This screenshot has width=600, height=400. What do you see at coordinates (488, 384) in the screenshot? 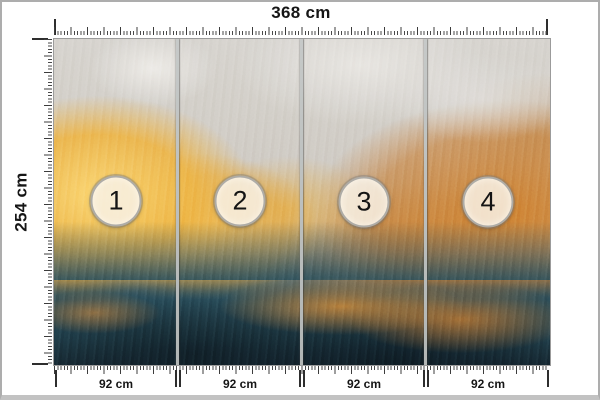
I see `panel-4-width-label: 92 cm` at bounding box center [488, 384].